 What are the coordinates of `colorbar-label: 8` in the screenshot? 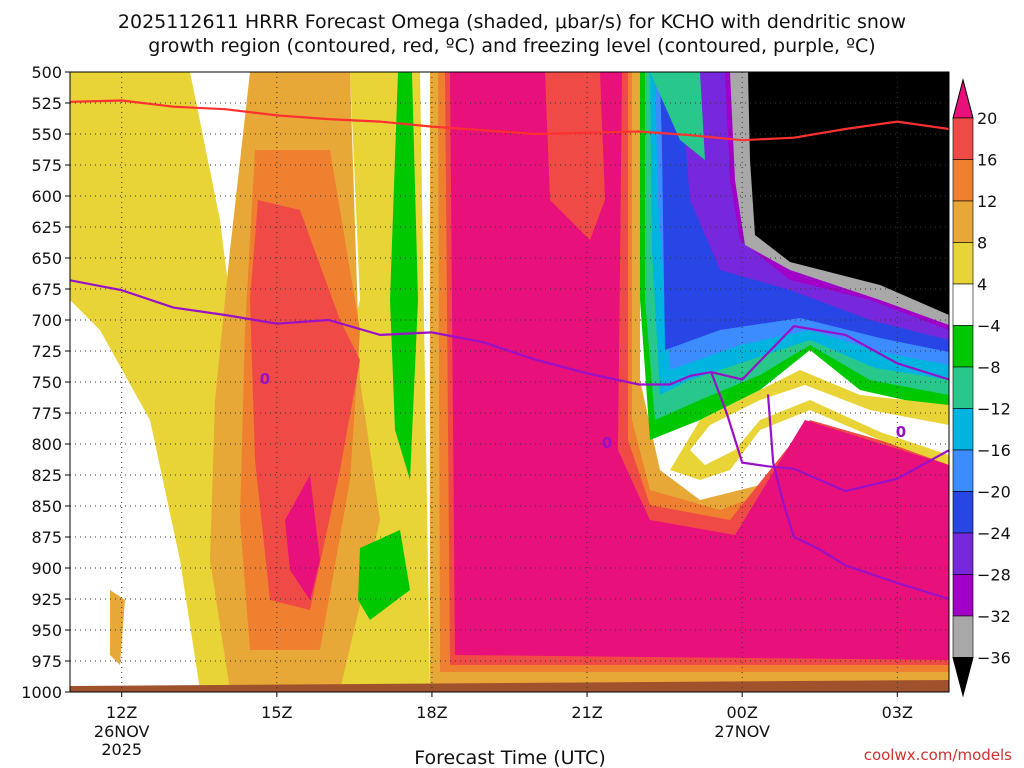 It's located at (982, 243).